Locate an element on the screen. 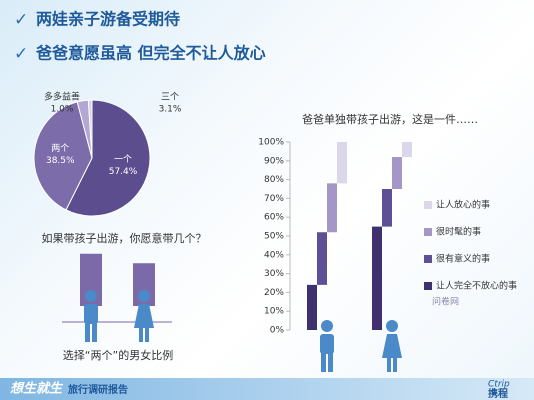 The height and width of the screenshot is (400, 534). legend-label: 很时髦的事 is located at coordinates (458, 232).